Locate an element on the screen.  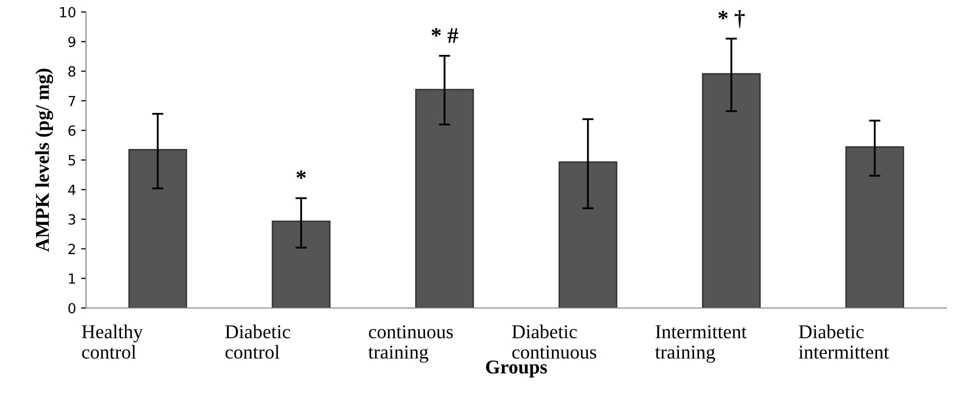
y-tick-label: 7 is located at coordinates (72, 101).